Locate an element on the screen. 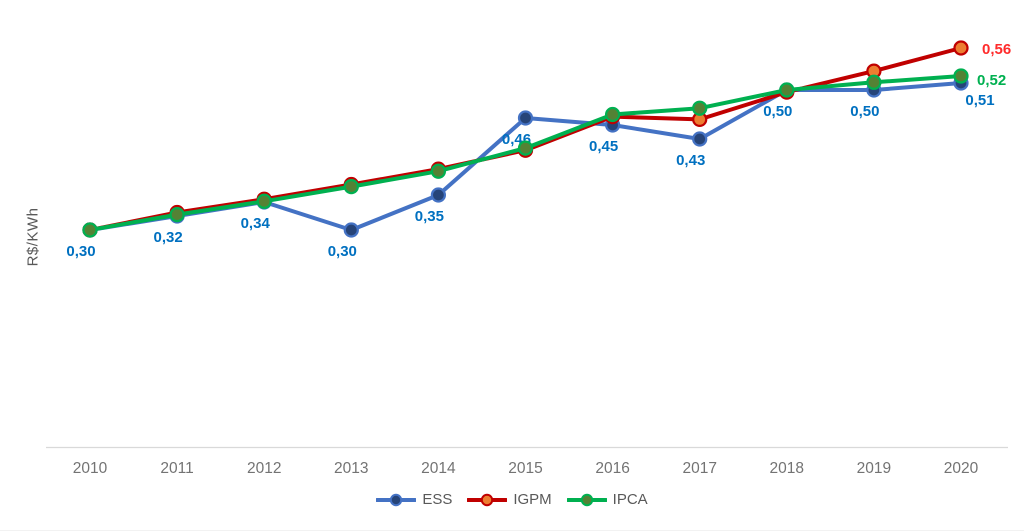  legend-label: IGPM is located at coordinates (532, 499).